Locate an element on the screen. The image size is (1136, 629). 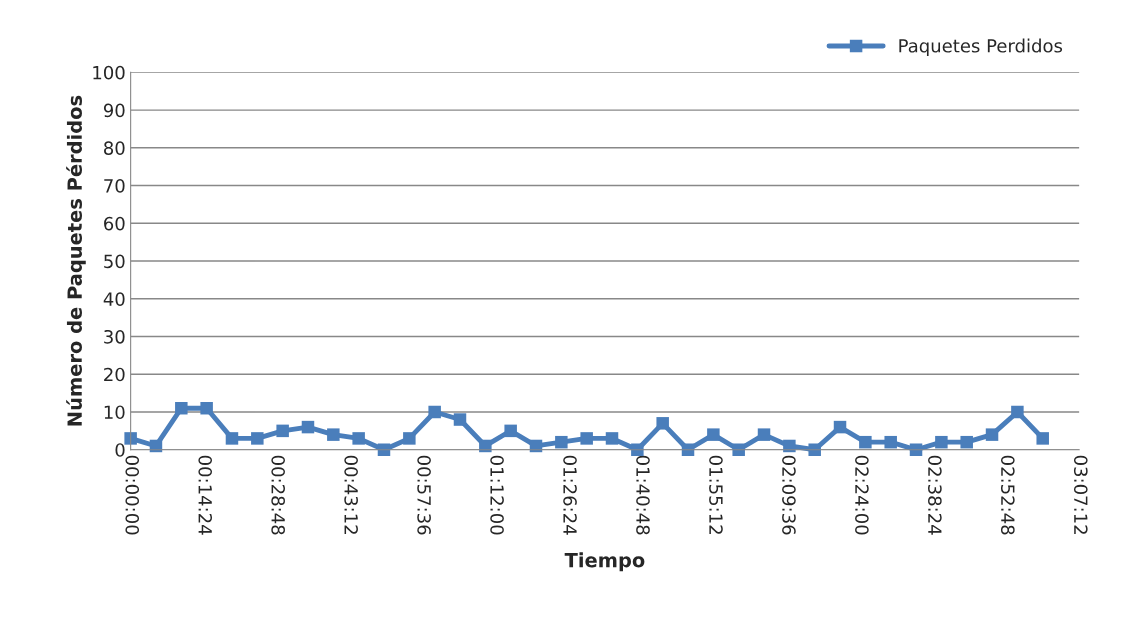
y-tick-label: 60 is located at coordinates (114, 223).